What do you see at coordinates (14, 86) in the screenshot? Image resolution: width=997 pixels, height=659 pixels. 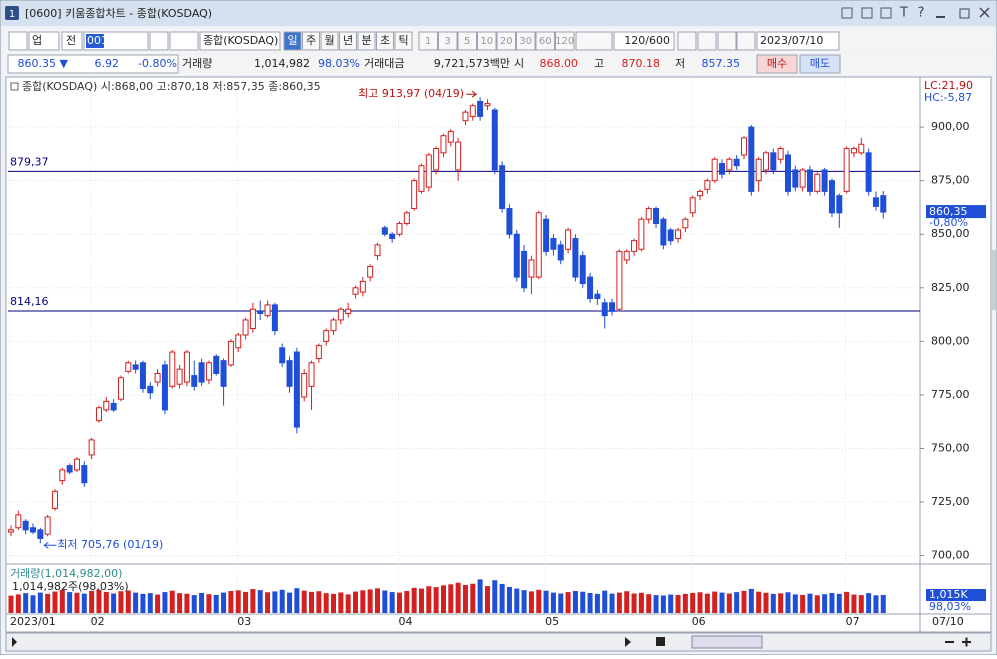 I see `legend-box` at bounding box center [14, 86].